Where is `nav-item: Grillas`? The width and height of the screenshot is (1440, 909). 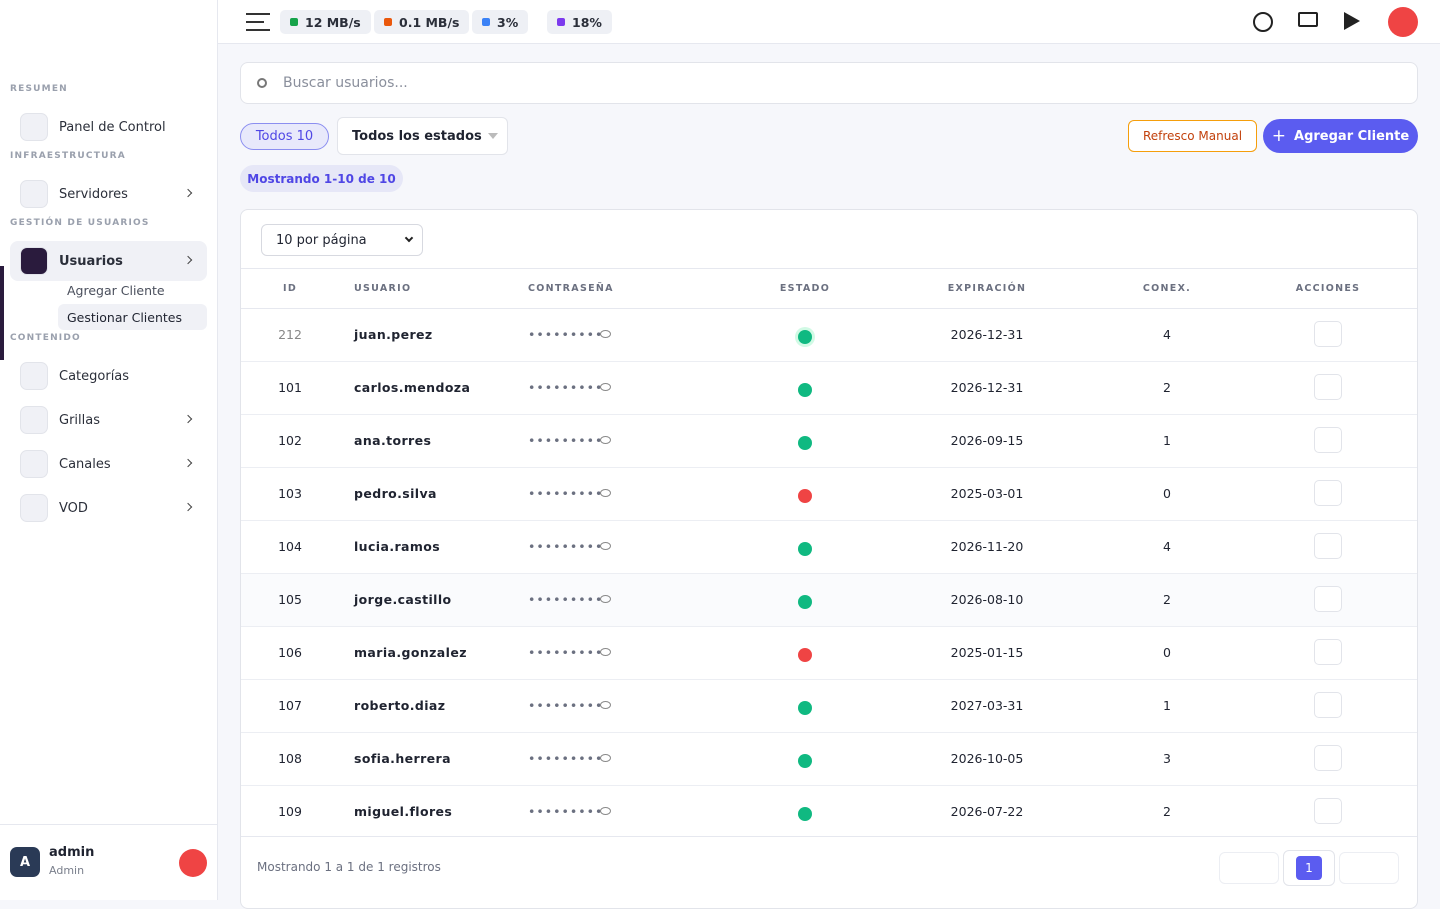 nav-item: Grillas is located at coordinates (108, 420).